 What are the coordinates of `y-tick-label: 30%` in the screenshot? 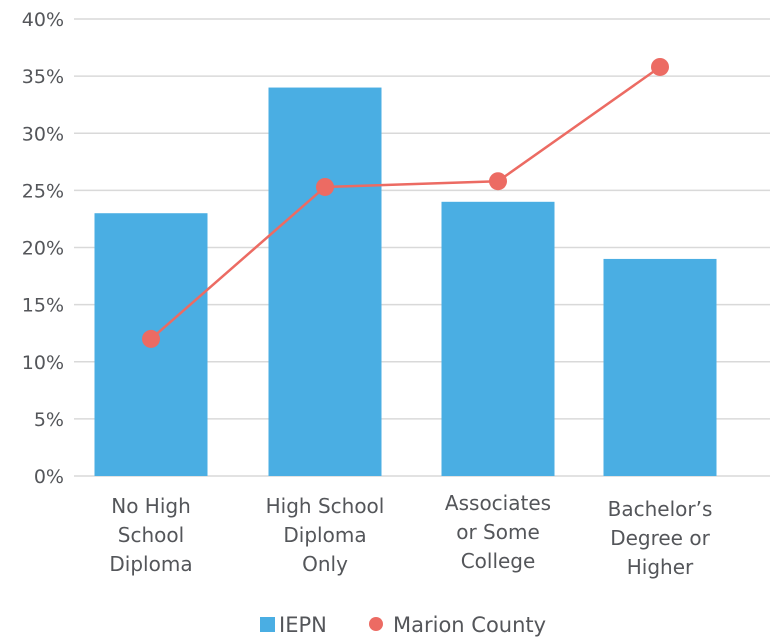 It's located at (43, 134).